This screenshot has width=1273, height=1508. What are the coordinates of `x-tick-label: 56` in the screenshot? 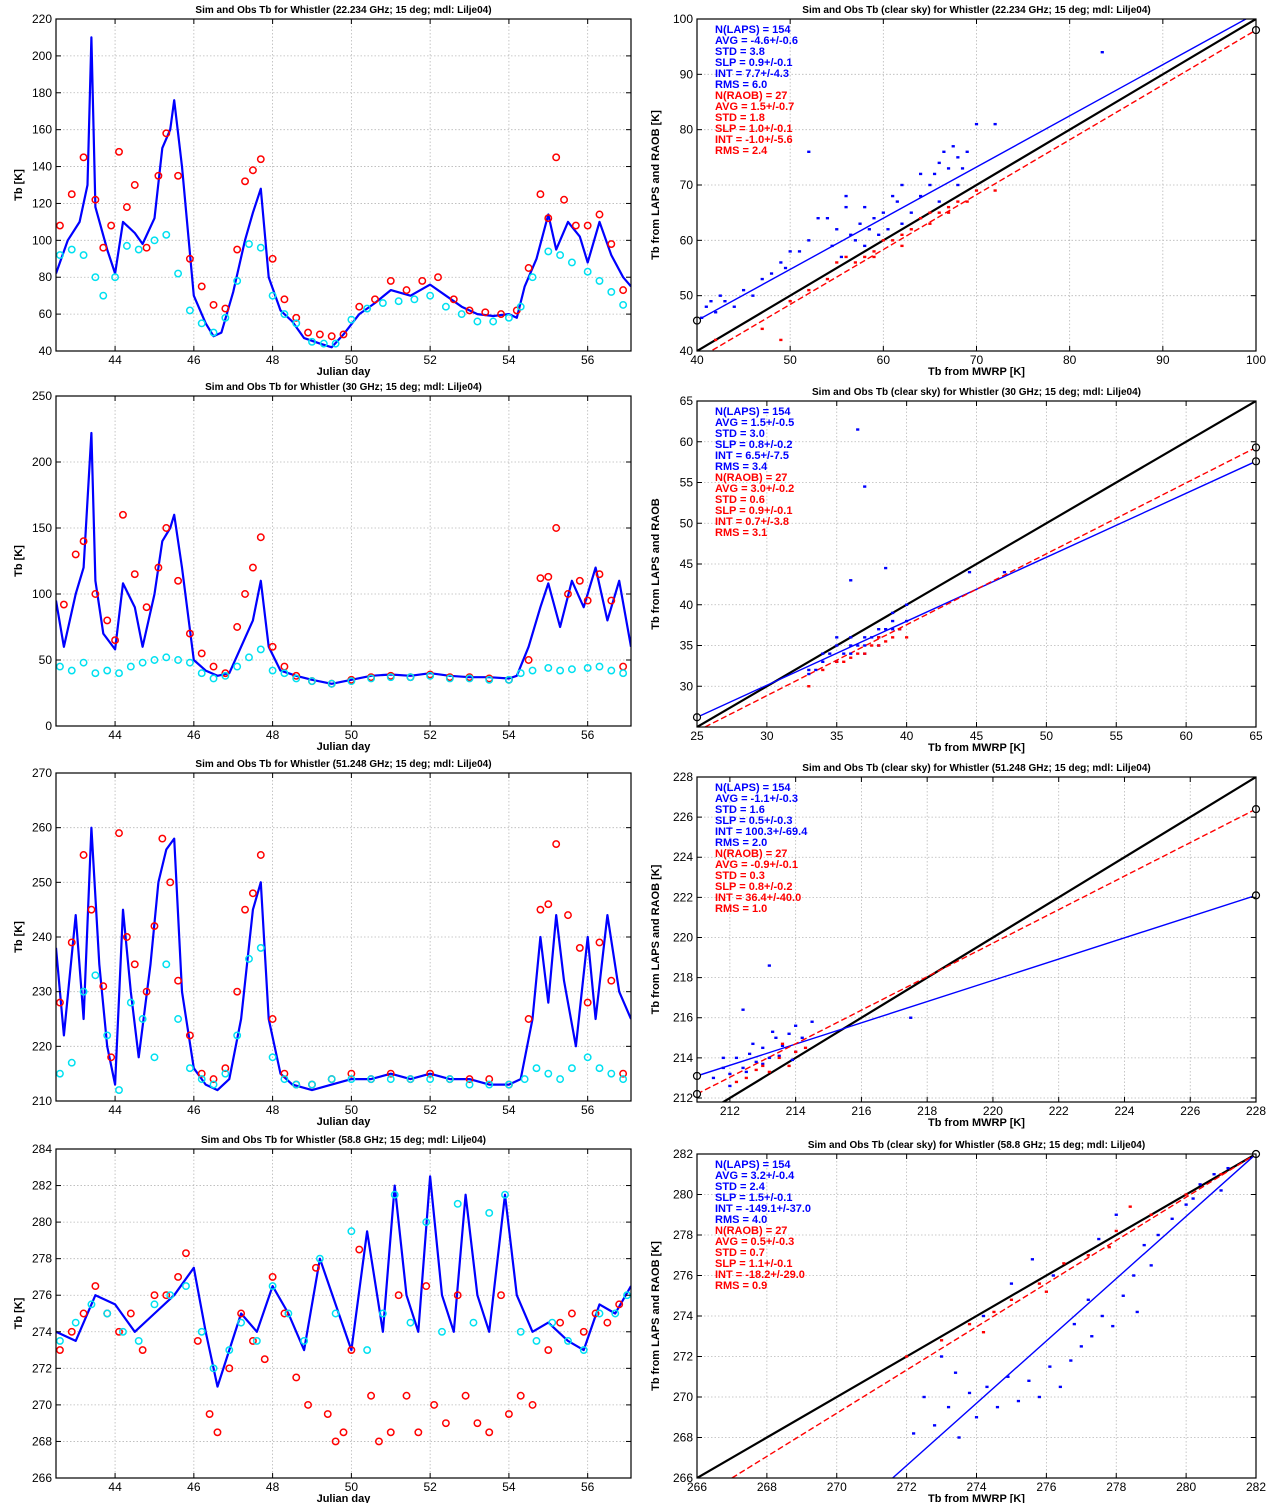 It's located at (588, 360).